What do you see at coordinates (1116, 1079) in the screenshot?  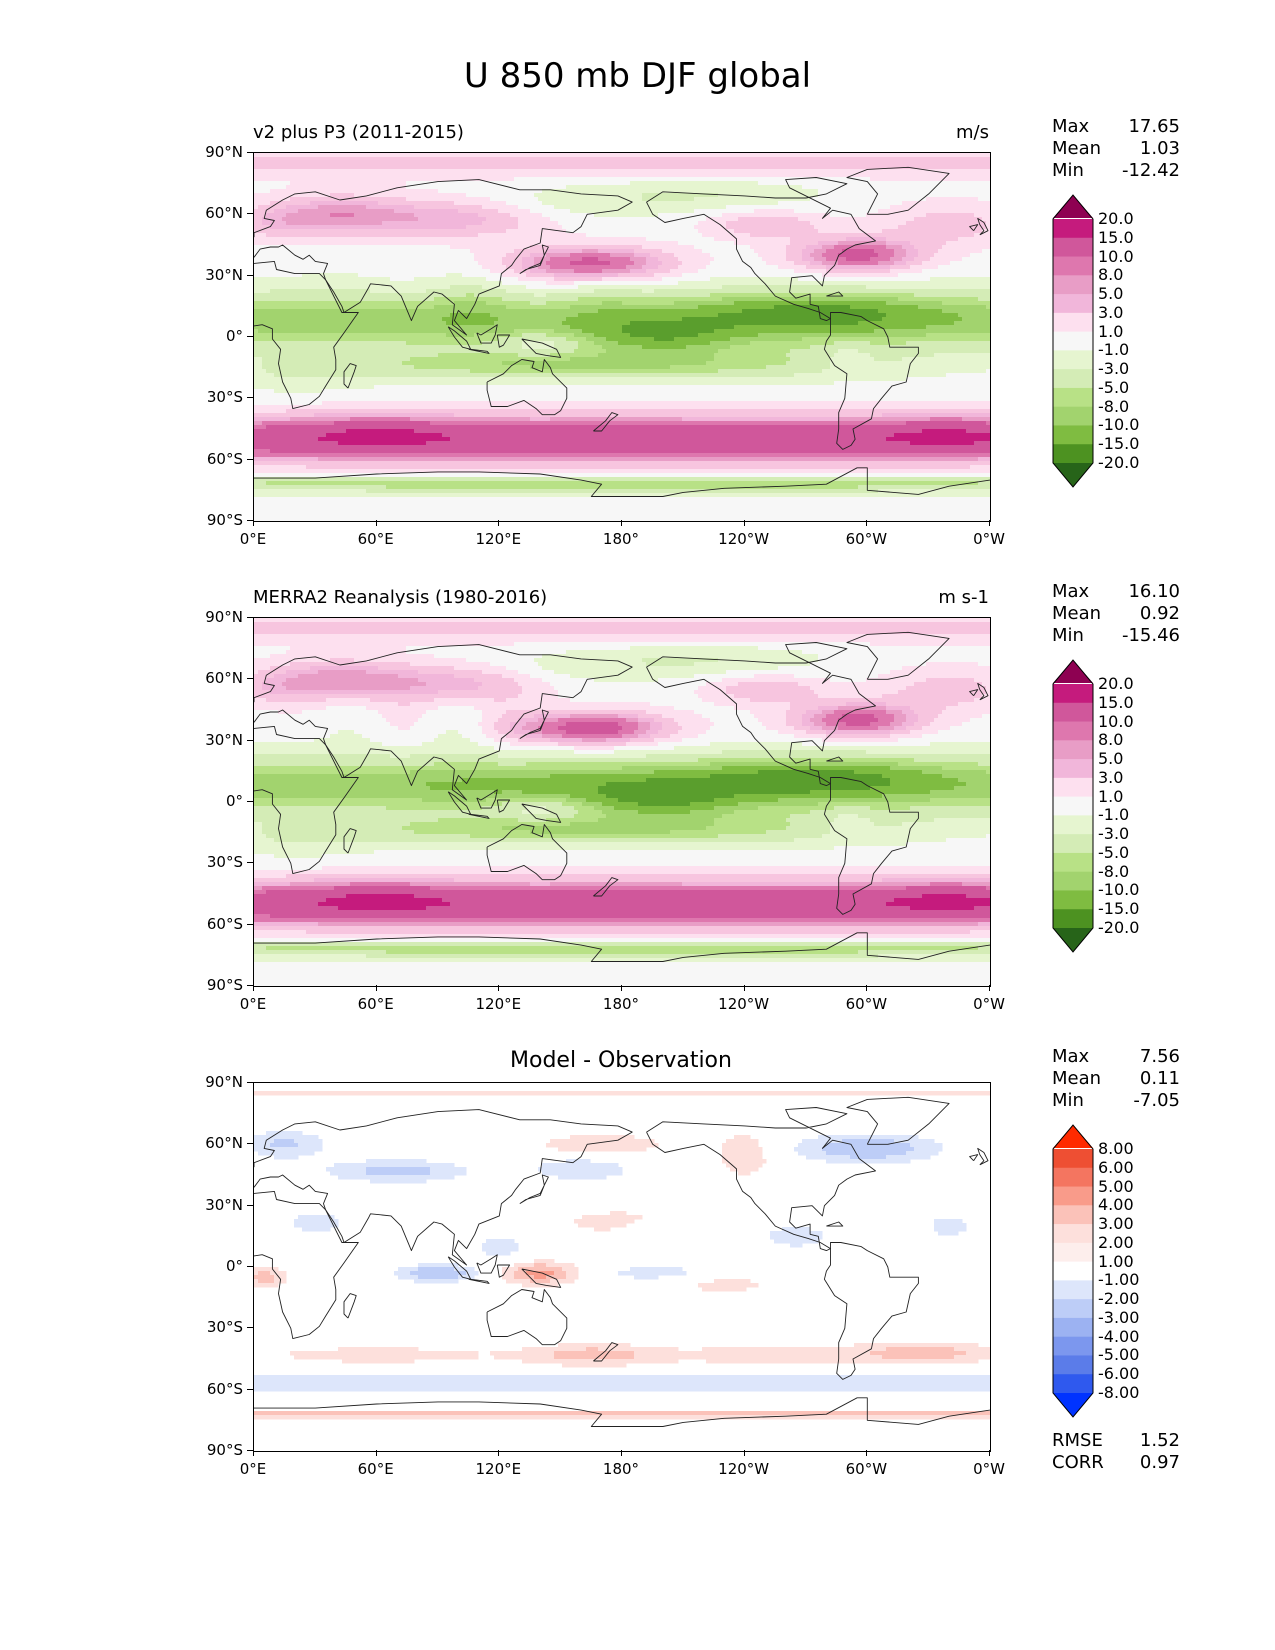 I see `panel-3-stat-mean: Mean 0.11` at bounding box center [1116, 1079].